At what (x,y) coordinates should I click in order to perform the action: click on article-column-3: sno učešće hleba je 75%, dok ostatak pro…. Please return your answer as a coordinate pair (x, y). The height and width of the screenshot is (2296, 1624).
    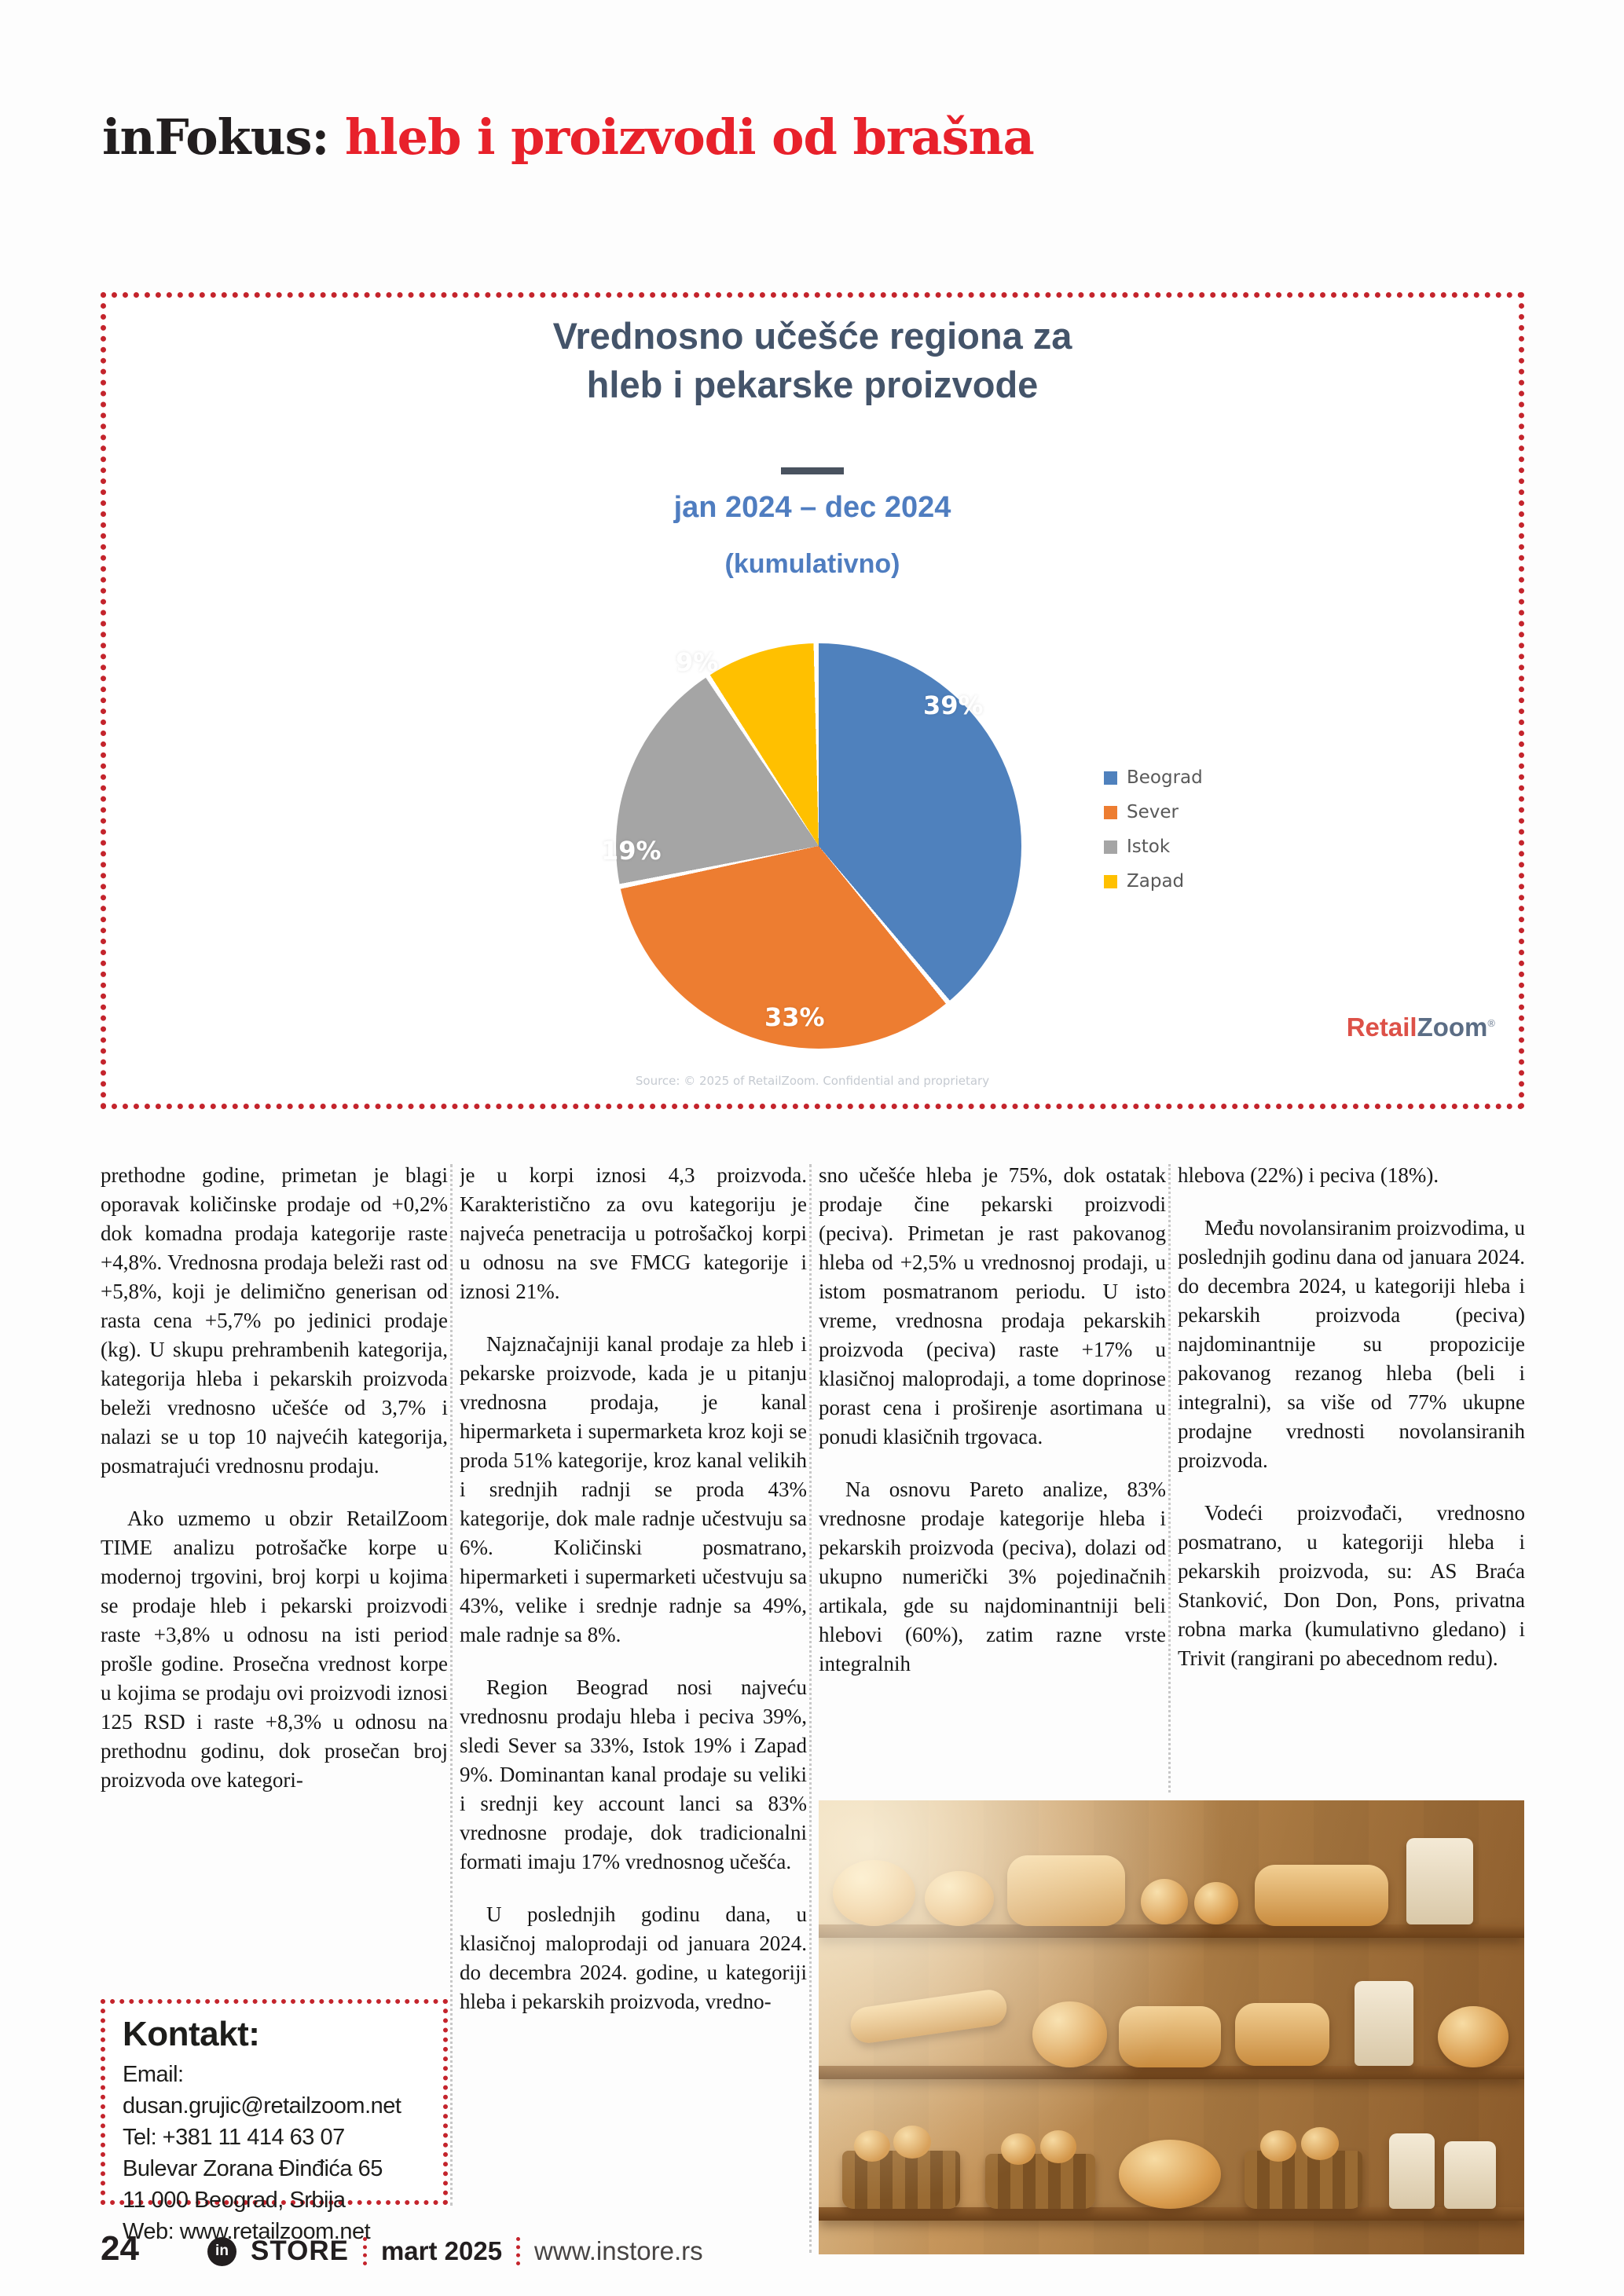
    Looking at the image, I should click on (993, 1480).